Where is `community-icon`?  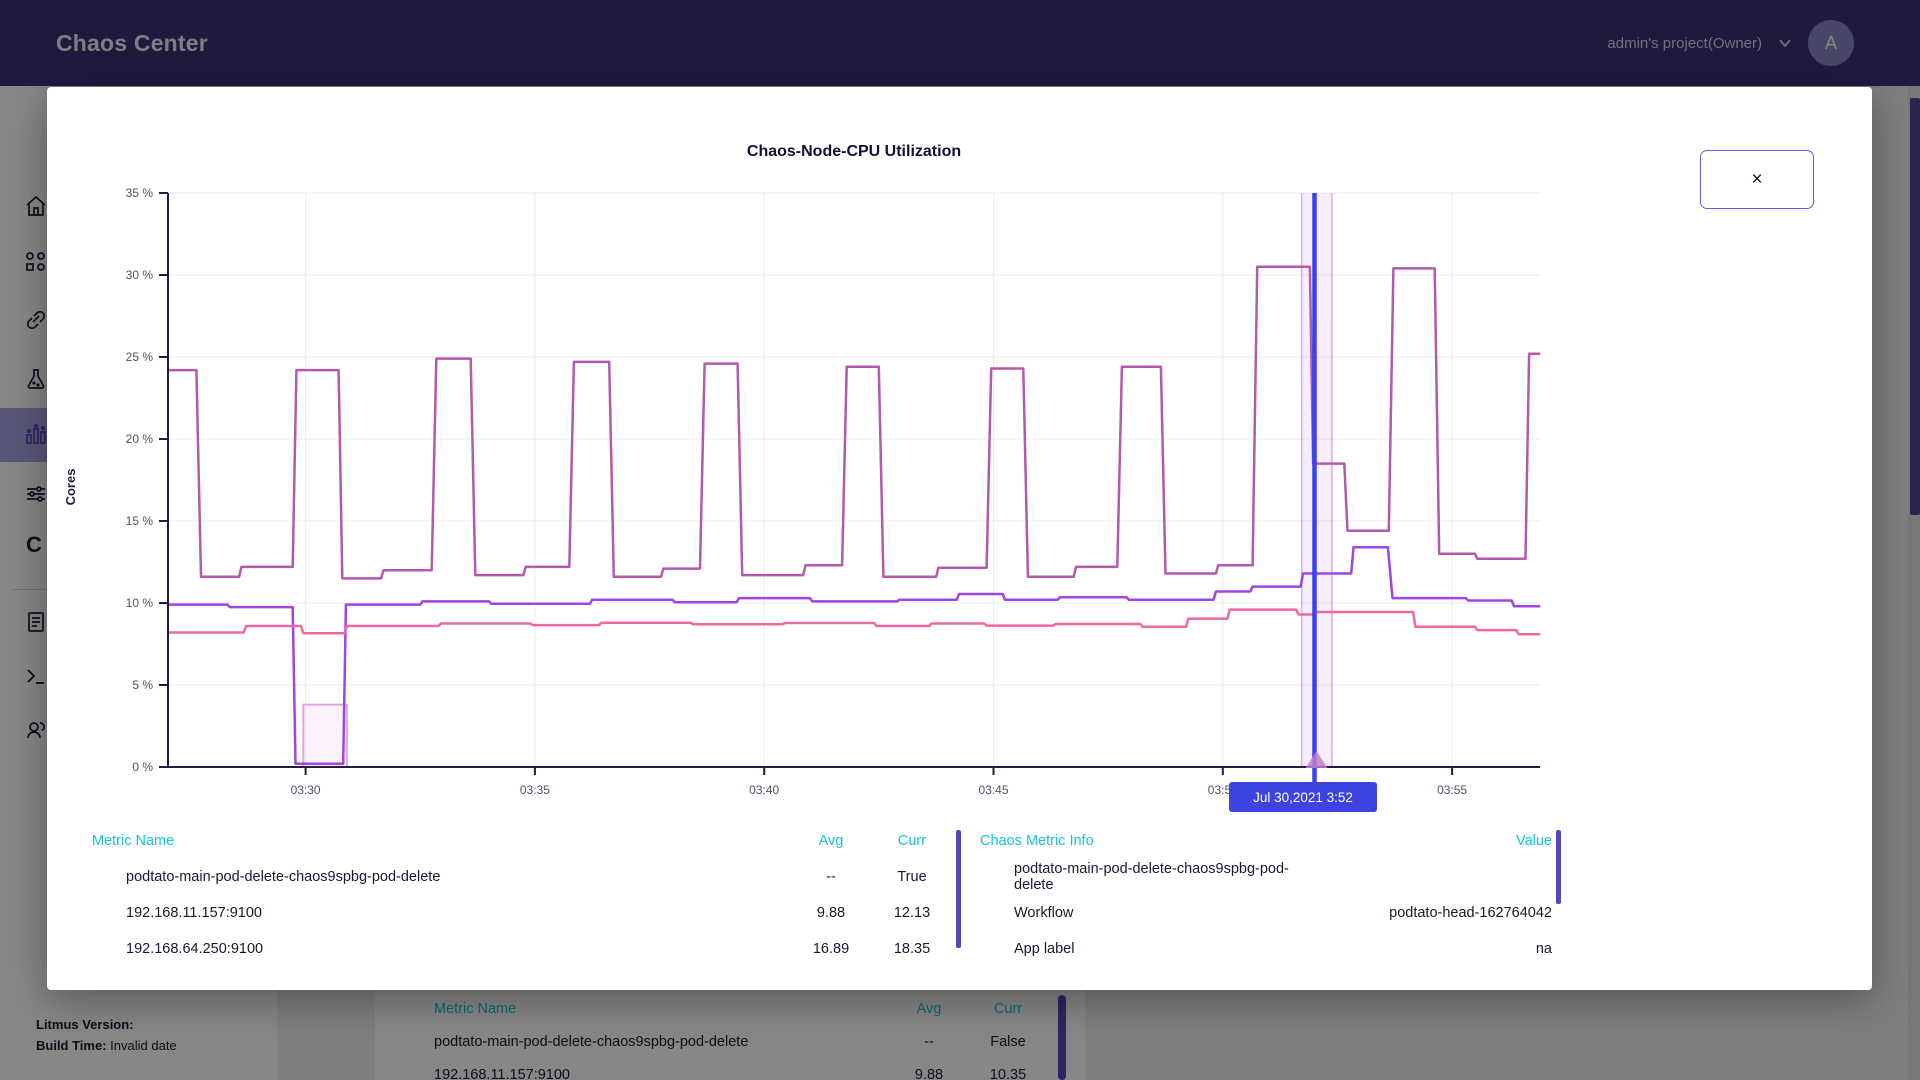
community-icon is located at coordinates (36, 730).